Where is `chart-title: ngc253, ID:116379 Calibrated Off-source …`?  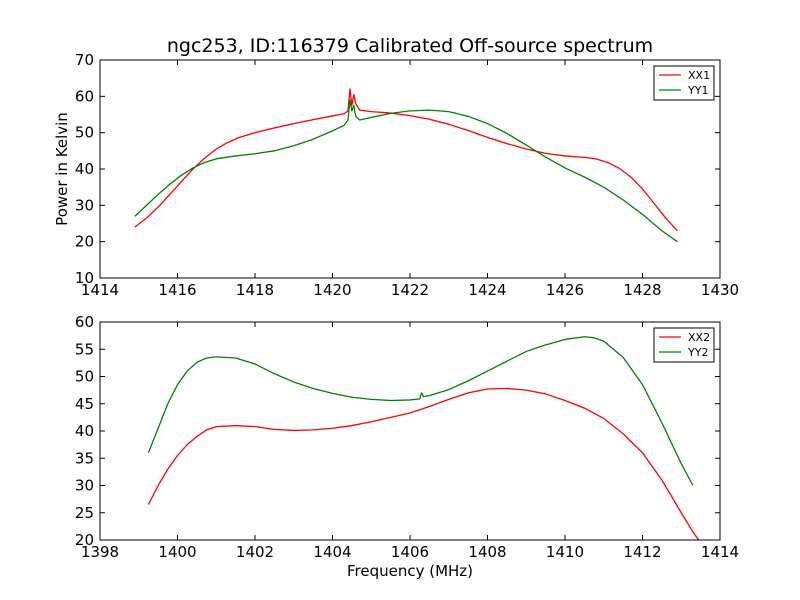
chart-title: ngc253, ID:116379 Calibrated Off-source … is located at coordinates (410, 46).